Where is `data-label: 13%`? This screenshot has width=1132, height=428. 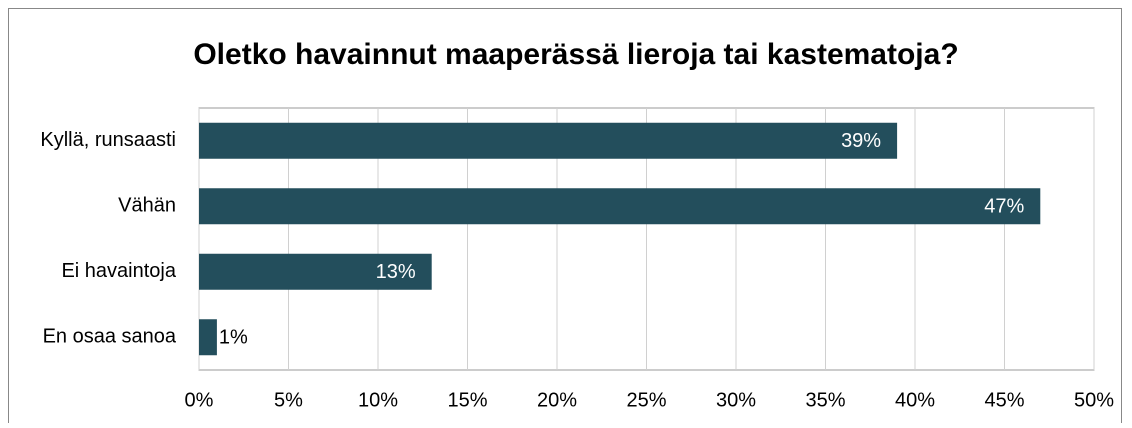
data-label: 13% is located at coordinates (396, 272).